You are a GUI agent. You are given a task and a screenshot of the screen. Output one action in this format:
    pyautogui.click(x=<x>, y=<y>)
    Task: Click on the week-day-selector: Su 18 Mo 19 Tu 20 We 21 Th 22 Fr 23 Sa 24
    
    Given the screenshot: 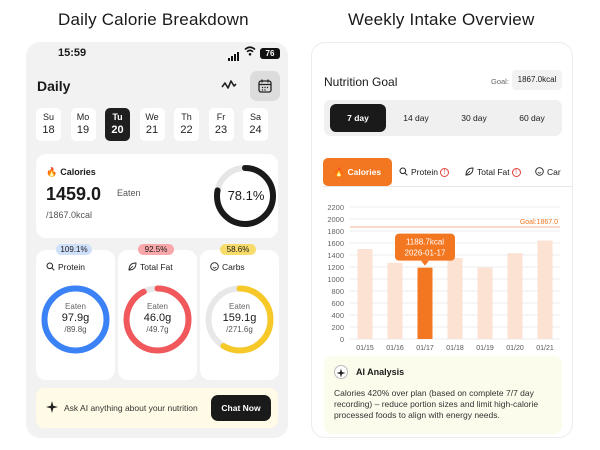 What is the action you would take?
    pyautogui.click(x=156, y=125)
    